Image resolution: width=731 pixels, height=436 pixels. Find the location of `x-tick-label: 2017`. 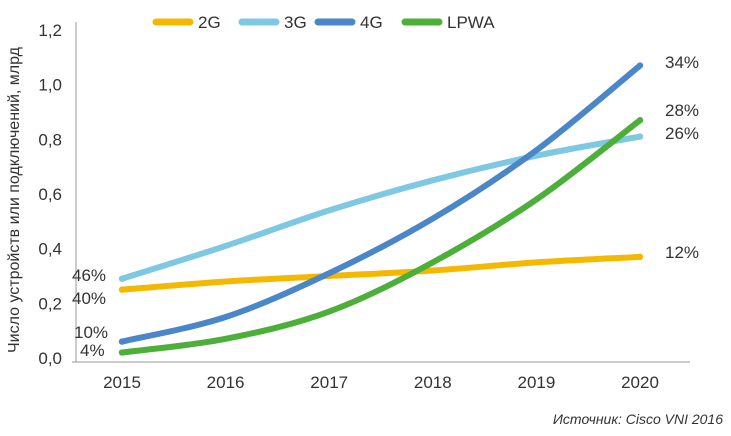

x-tick-label: 2017 is located at coordinates (329, 382).